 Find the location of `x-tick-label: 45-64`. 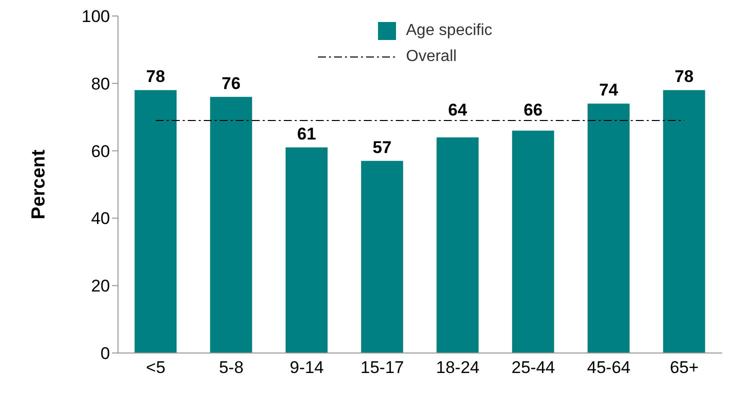

x-tick-label: 45-64 is located at coordinates (608, 368).